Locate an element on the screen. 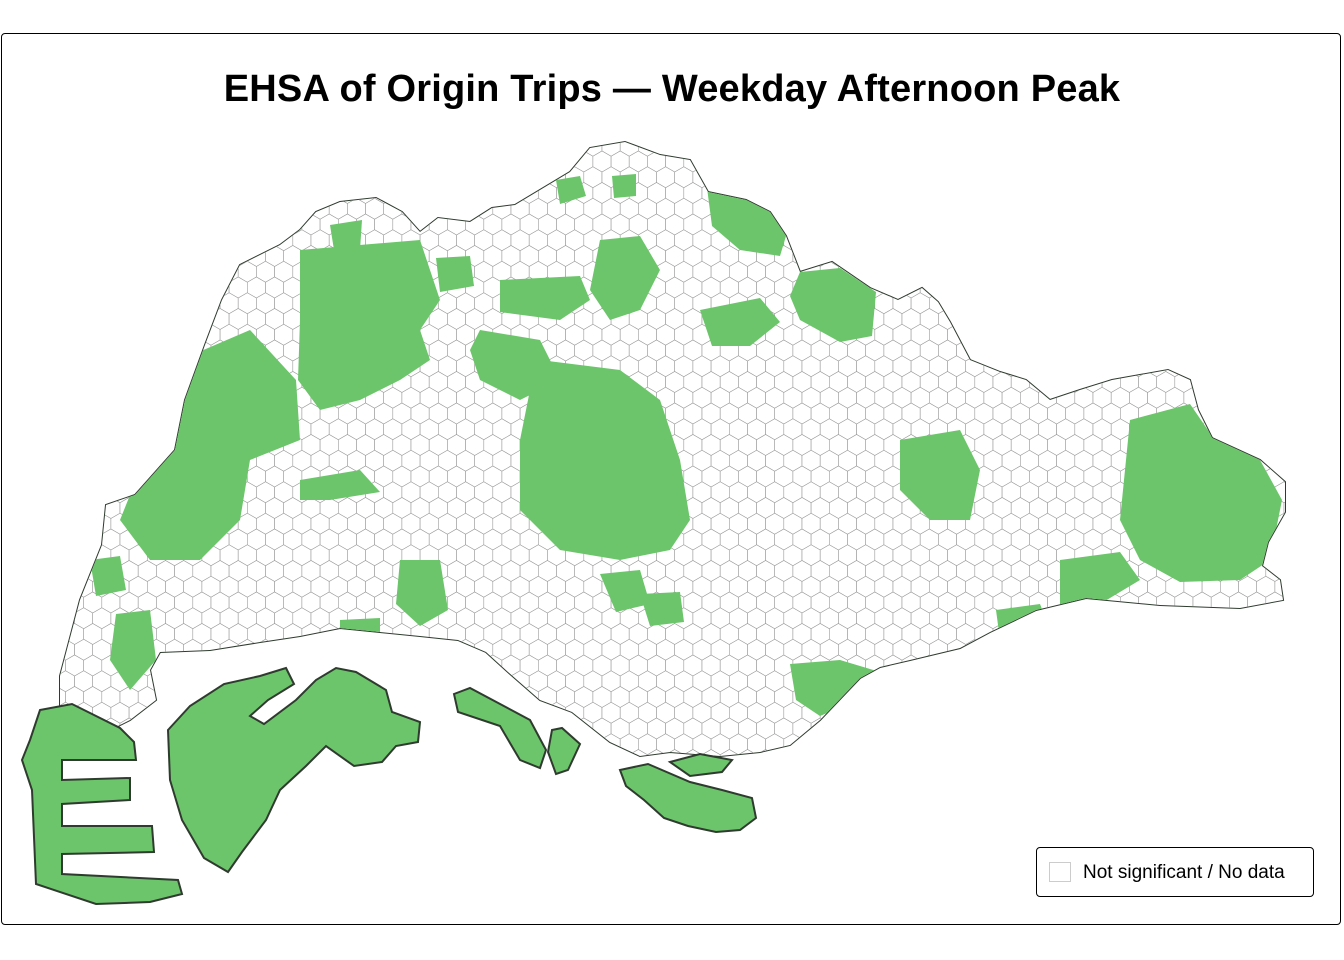 Image resolution: width=1344 pixels, height=960 pixels. patch-northeast is located at coordinates (833, 305).